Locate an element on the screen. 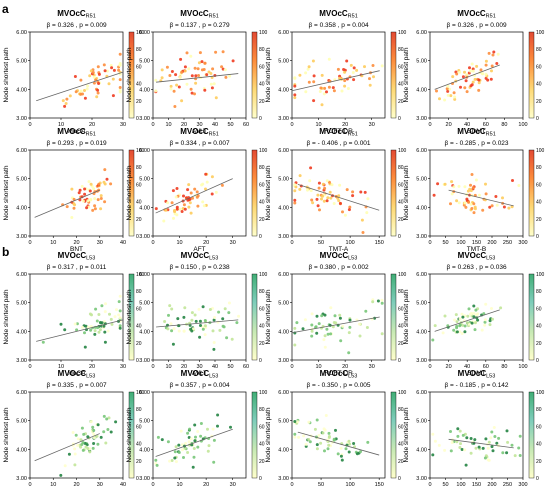 Image resolution: width=550 pixels, height=487 pixels. stats-annotation: β = 0.137 , p = 0.279 is located at coordinates (199, 25).